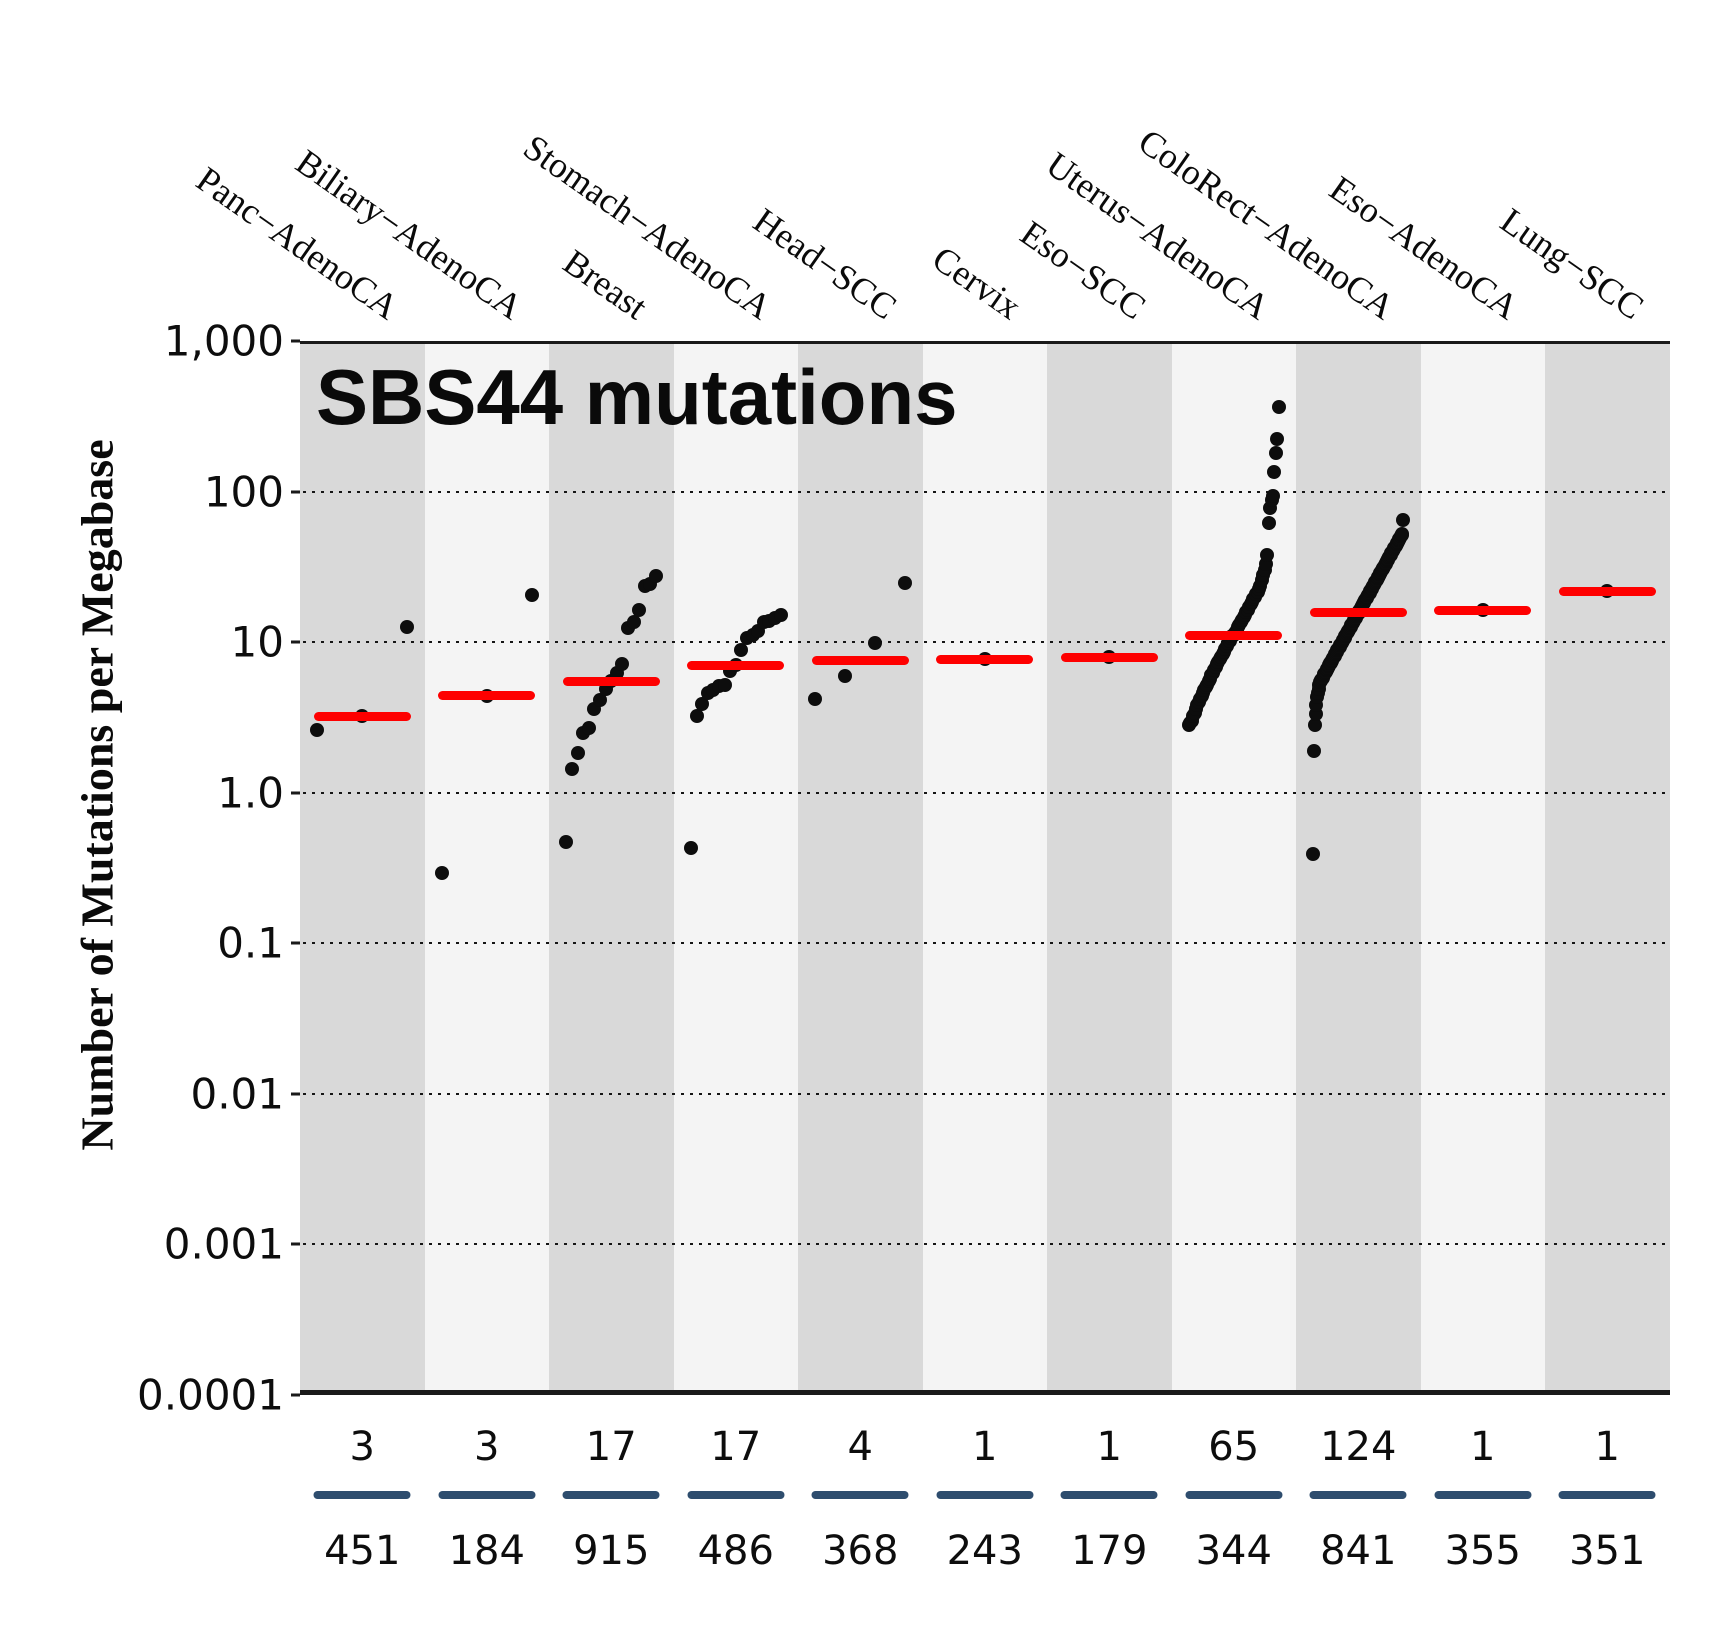 The image size is (1728, 1650). I want to click on signature-sample-count-11: 1, so click(1607, 1447).